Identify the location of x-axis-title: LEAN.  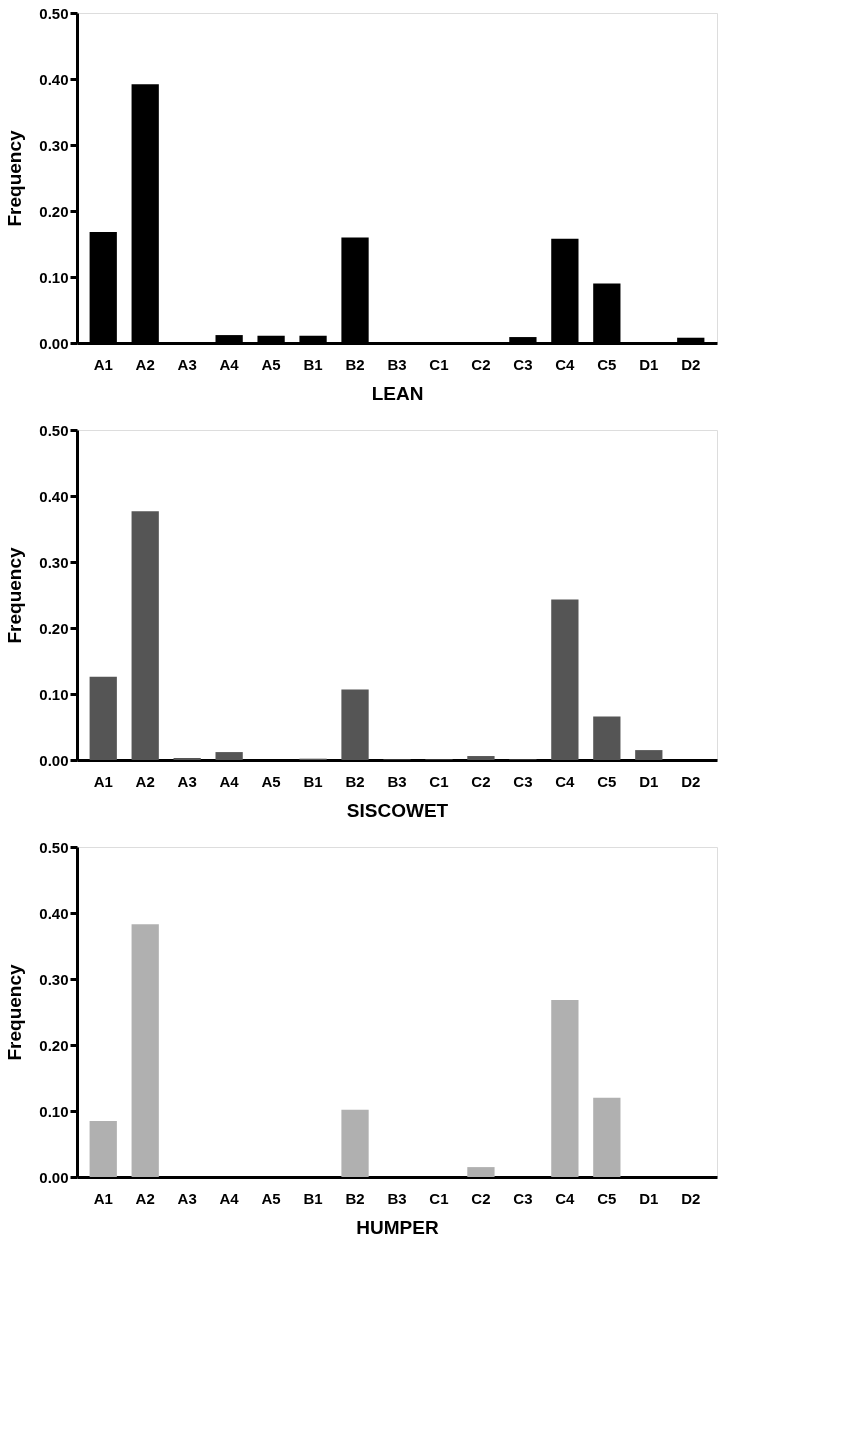
(397, 393).